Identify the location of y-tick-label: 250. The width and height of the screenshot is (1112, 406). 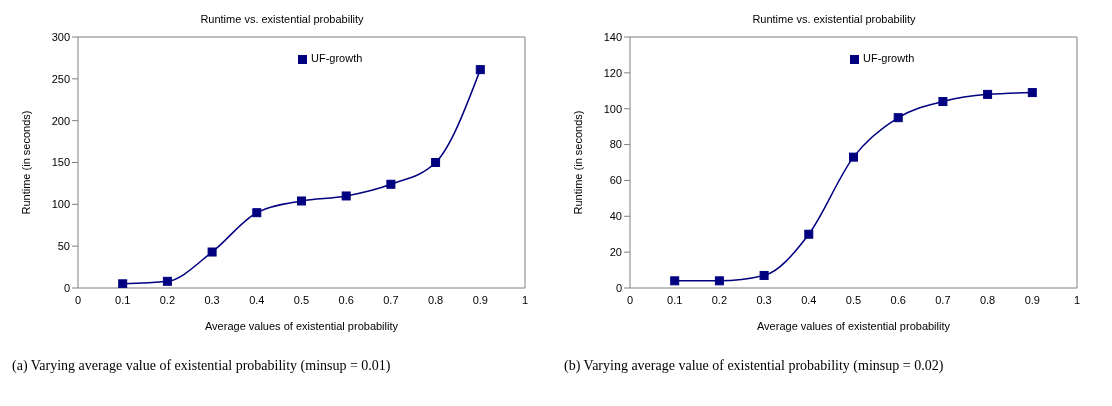
(60, 78).